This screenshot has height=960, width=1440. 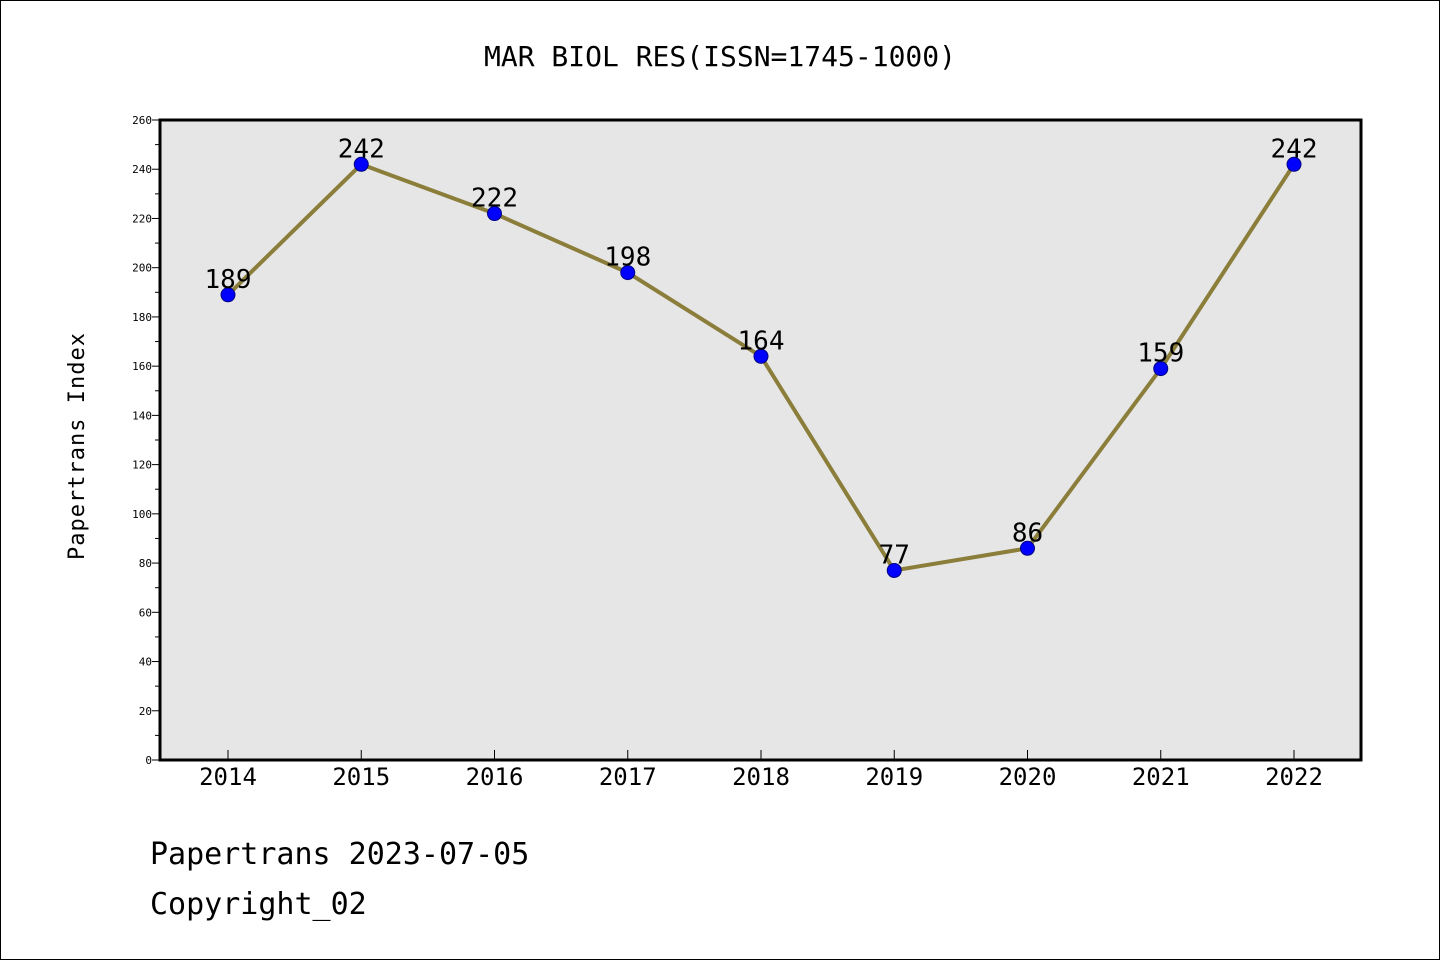 I want to click on y-tick-label: 140, so click(x=142, y=415).